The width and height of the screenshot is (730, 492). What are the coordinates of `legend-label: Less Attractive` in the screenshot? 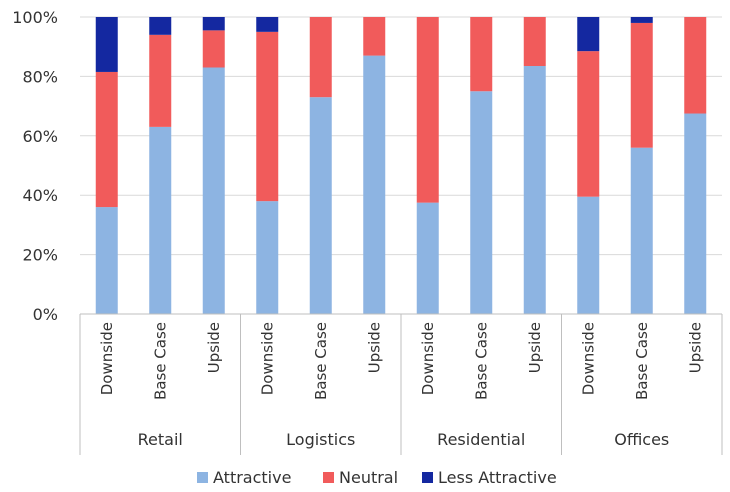 It's located at (497, 477).